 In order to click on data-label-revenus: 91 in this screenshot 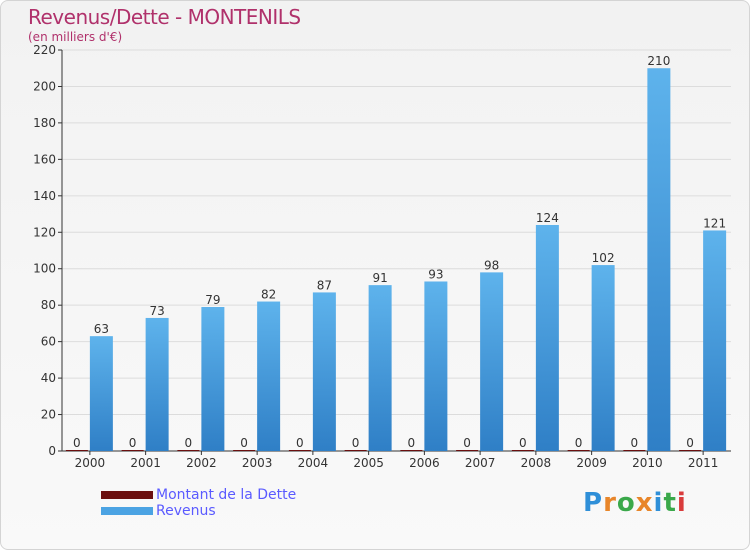, I will do `click(379, 278)`.